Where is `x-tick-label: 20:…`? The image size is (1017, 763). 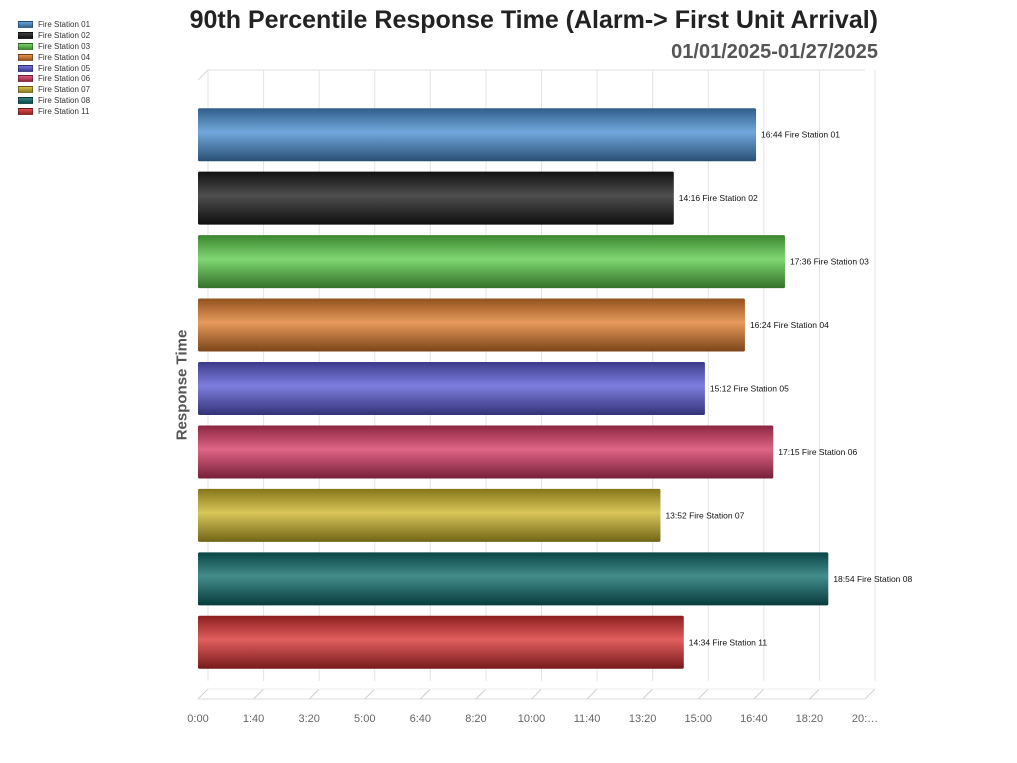 x-tick-label: 20:… is located at coordinates (865, 719).